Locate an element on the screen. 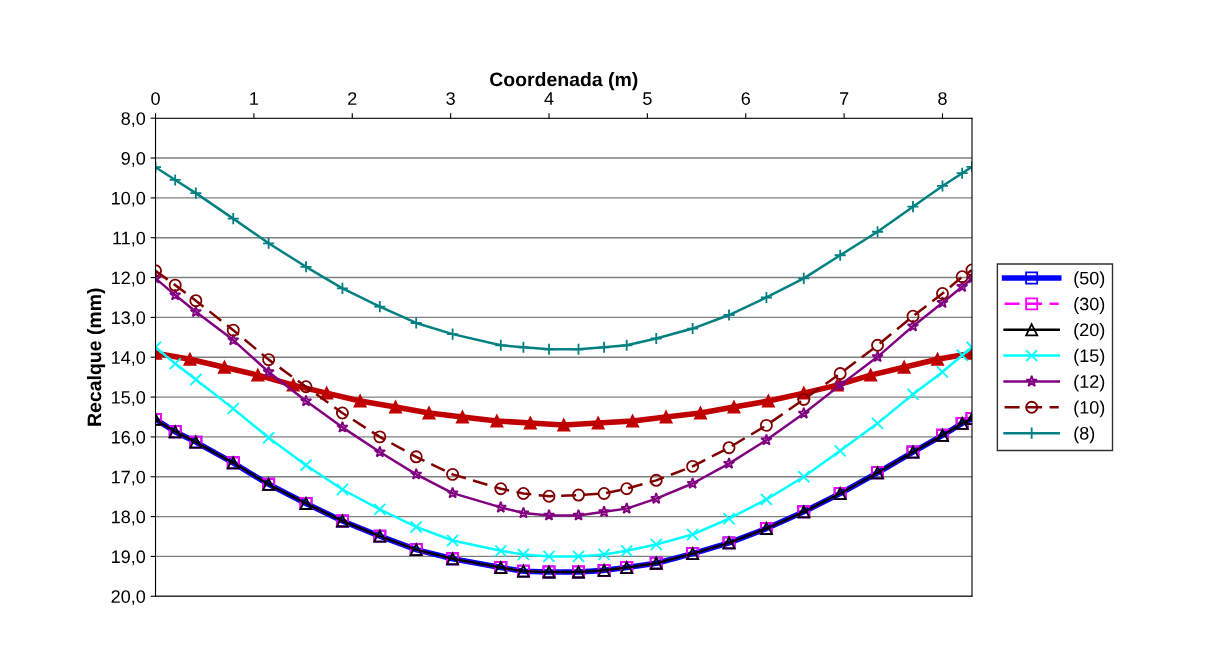 This screenshot has height=646, width=1215. x-tick-label: 1 is located at coordinates (254, 98).